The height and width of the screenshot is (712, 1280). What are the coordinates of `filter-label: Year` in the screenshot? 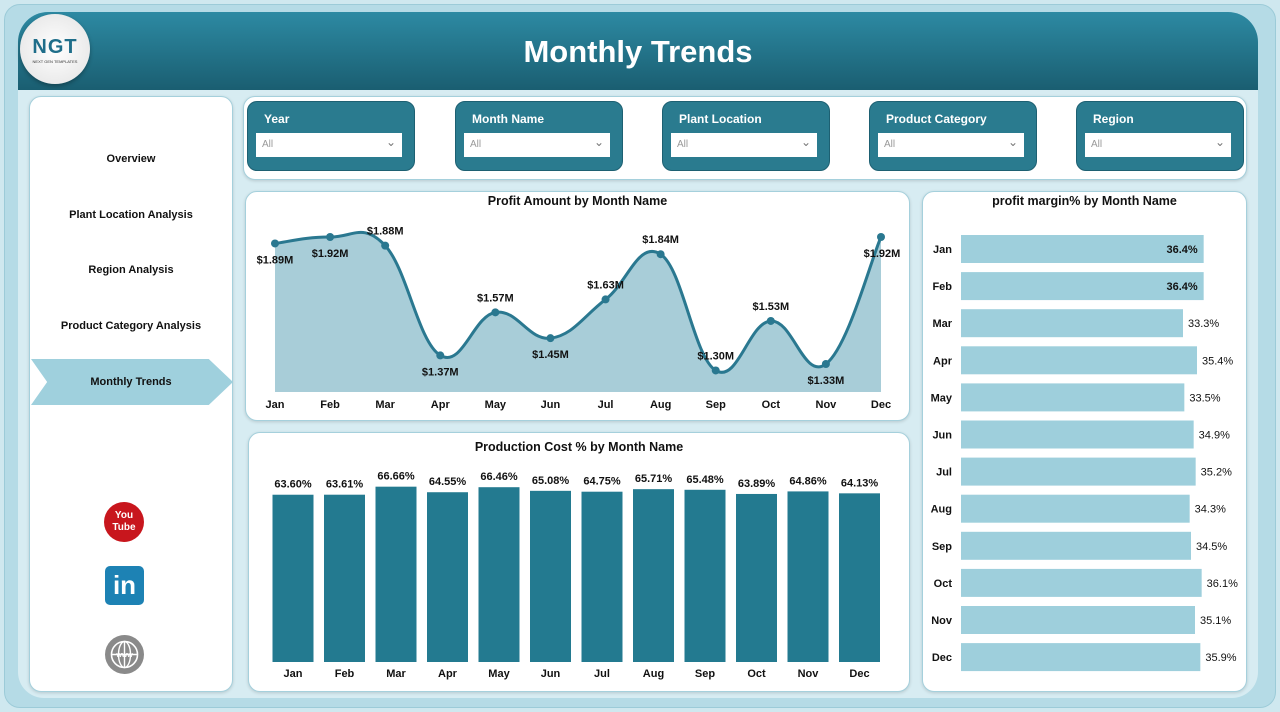 It's located at (277, 119).